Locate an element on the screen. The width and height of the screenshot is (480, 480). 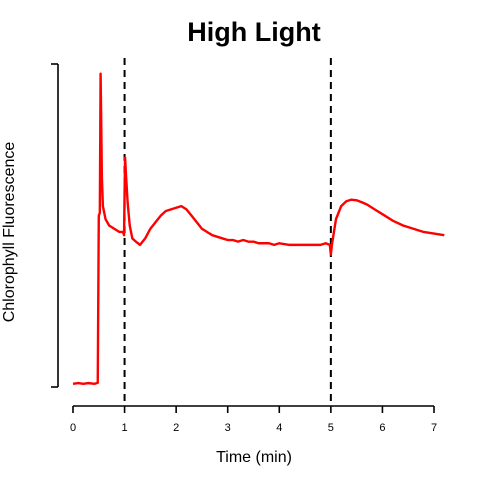
x-tick-label-5: 5 is located at coordinates (331, 428).